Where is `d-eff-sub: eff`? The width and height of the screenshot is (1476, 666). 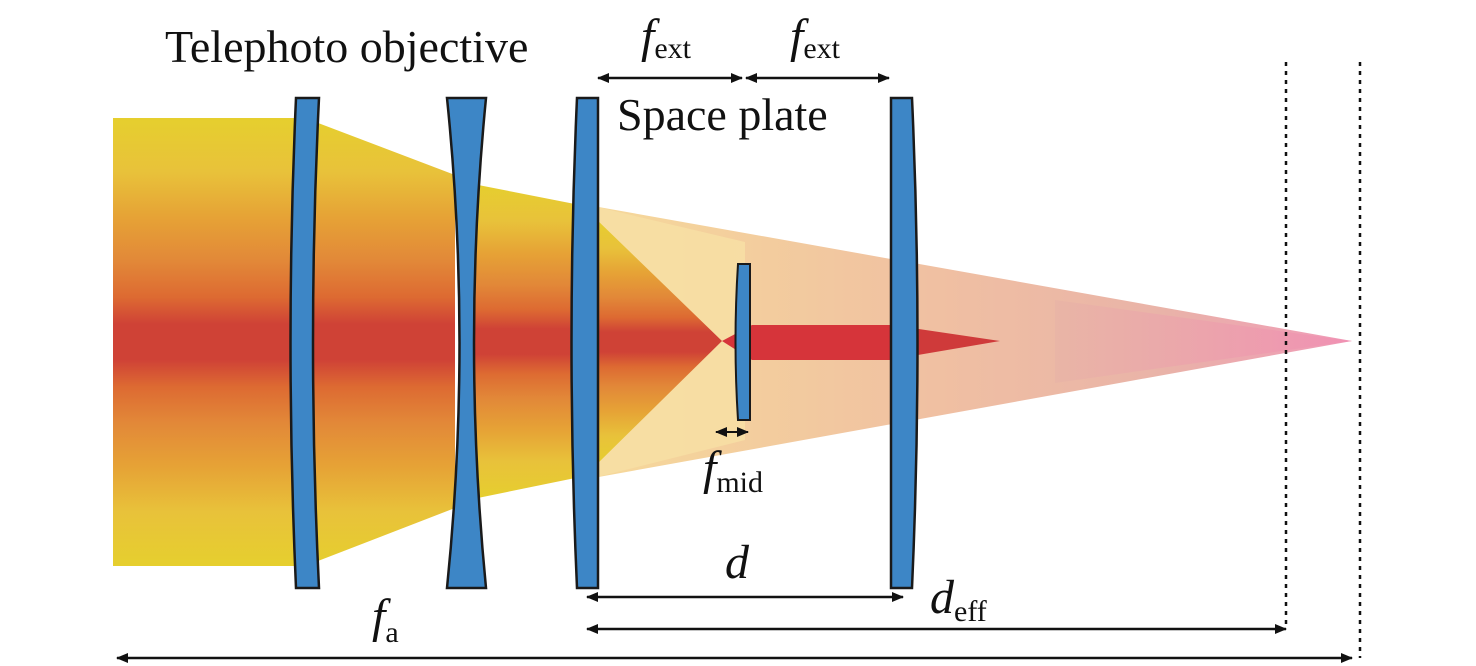 d-eff-sub: eff is located at coordinates (970, 611).